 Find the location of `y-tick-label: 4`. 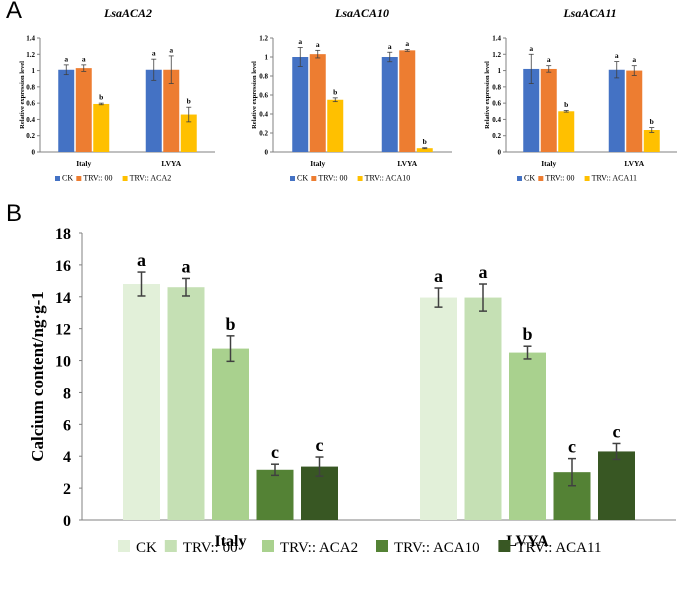

y-tick-label: 4 is located at coordinates (67, 457).